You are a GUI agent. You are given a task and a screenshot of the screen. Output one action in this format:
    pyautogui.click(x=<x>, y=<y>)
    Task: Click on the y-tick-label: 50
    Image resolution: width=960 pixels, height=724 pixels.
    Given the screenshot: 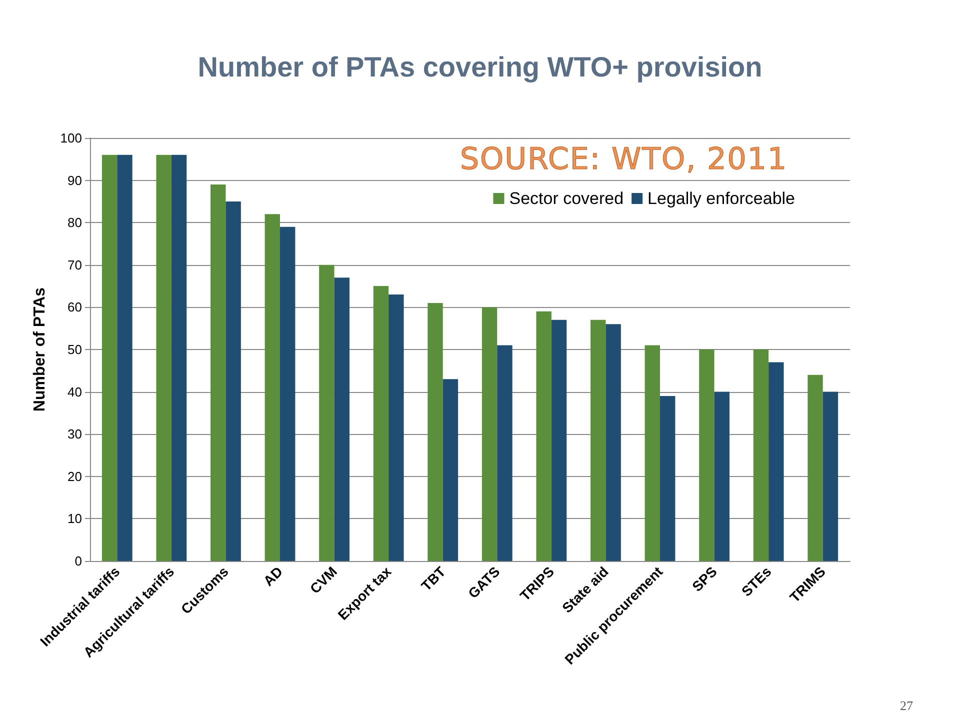 What is the action you would take?
    pyautogui.click(x=75, y=349)
    